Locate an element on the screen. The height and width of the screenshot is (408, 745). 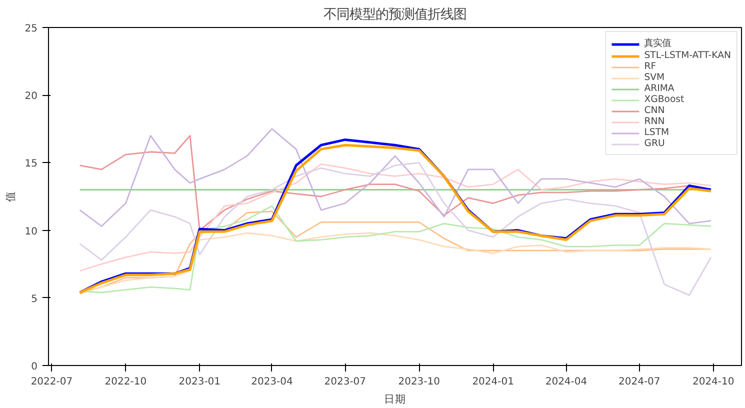
y-axis-title: 值 is located at coordinates (10, 196).